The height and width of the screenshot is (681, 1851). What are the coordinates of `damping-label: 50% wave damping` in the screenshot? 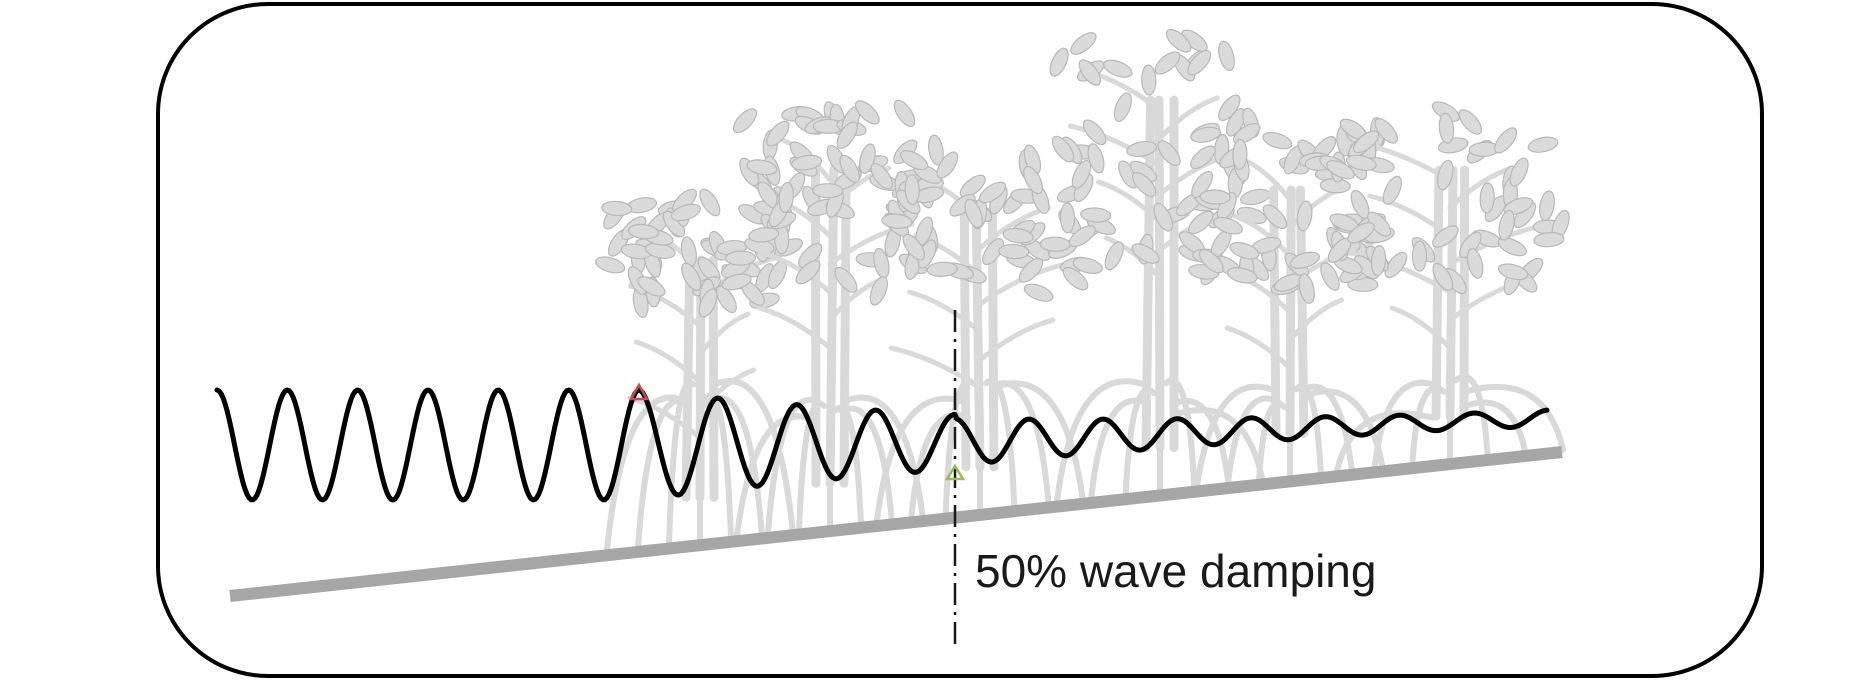 It's located at (1175, 571).